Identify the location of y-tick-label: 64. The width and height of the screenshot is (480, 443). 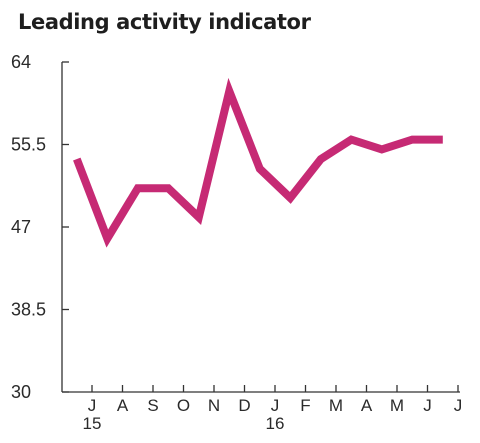
(21, 62).